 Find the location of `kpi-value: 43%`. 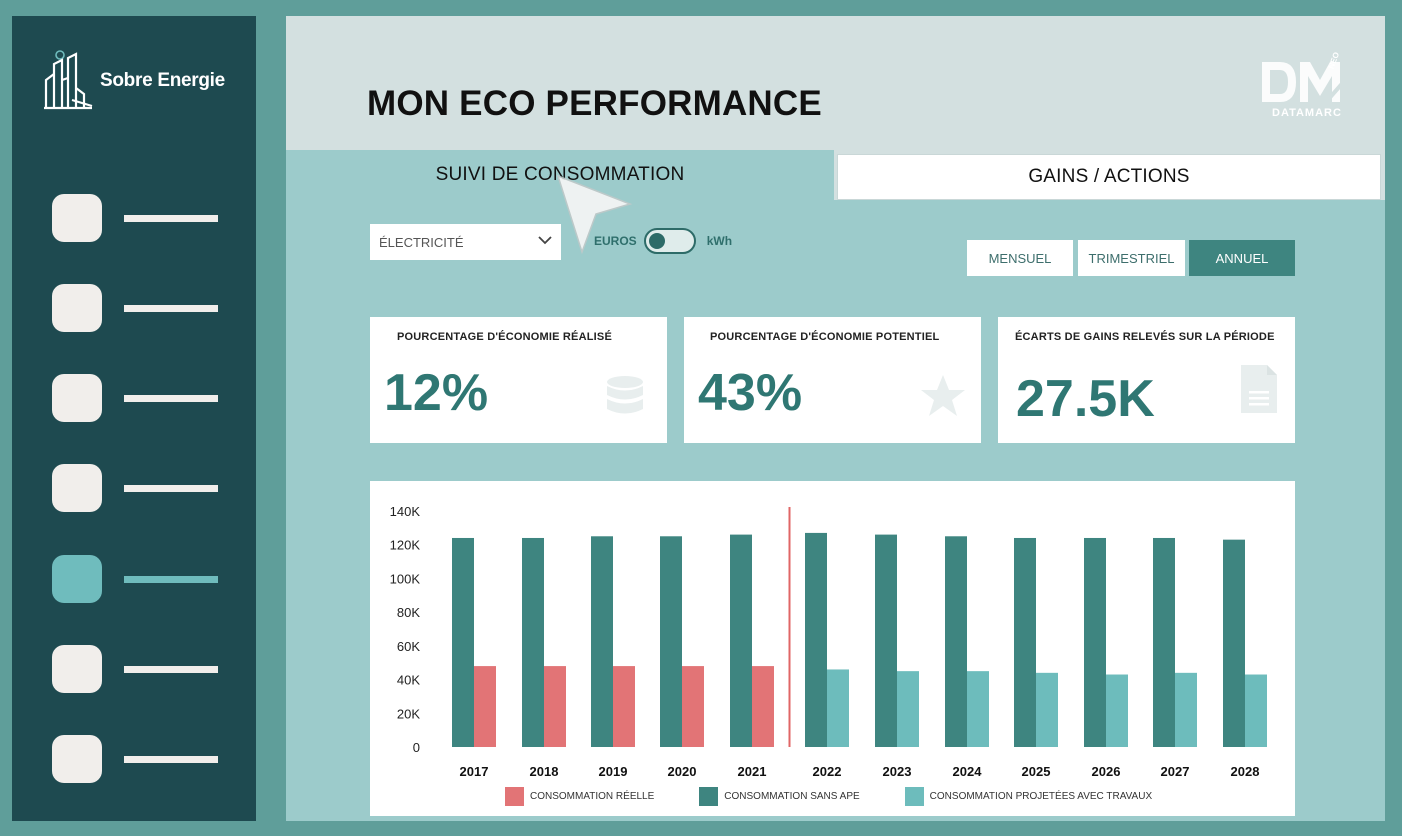

kpi-value: 43% is located at coordinates (750, 393).